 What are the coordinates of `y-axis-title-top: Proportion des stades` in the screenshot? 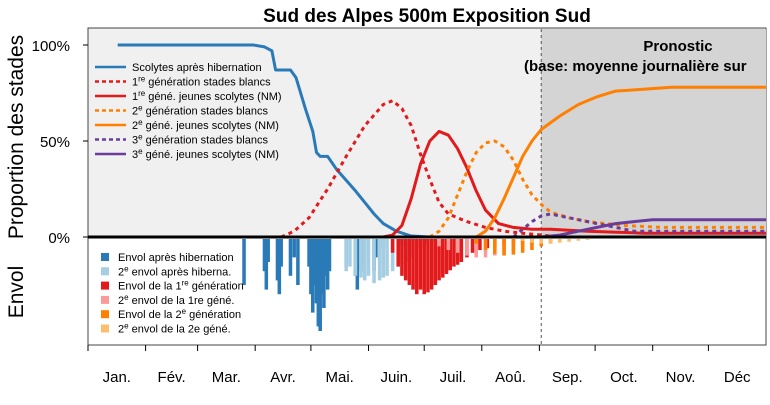 It's located at (16, 137).